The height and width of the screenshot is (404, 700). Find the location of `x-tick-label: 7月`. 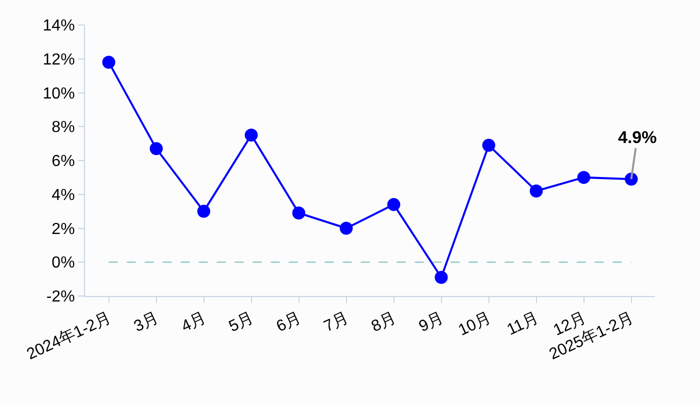

x-tick-label: 7月 is located at coordinates (337, 323).